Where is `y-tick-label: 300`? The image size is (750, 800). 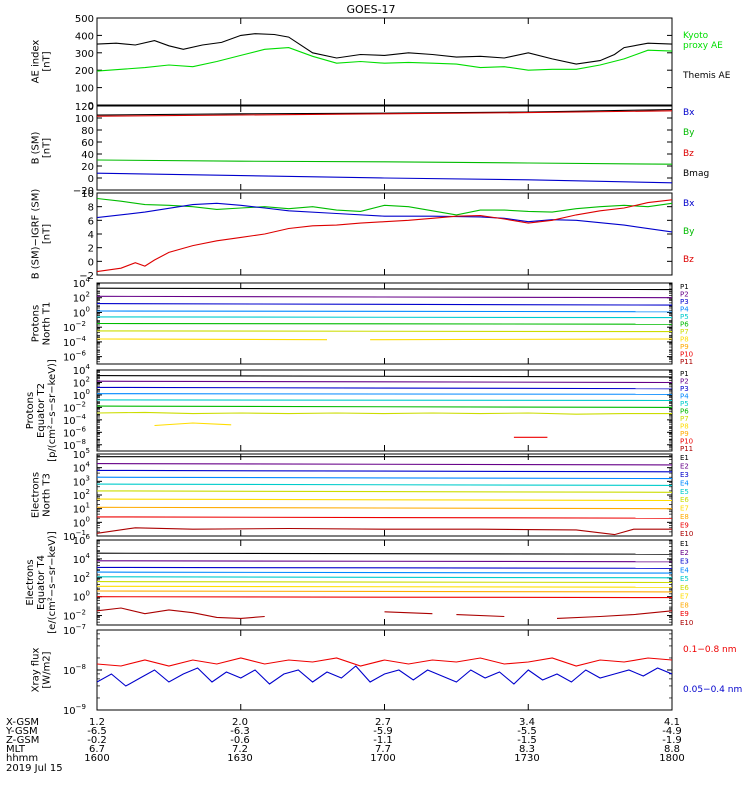
y-tick-label: 300 is located at coordinates (84, 54).